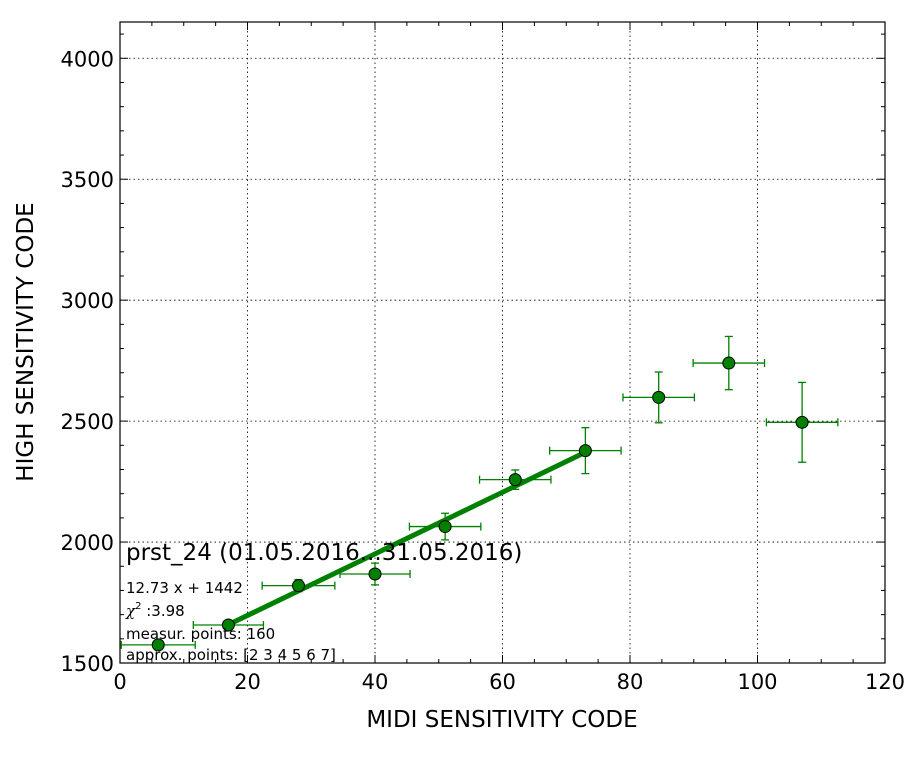 The height and width of the screenshot is (762, 912). What do you see at coordinates (757, 682) in the screenshot?
I see `x-tick-label: 100` at bounding box center [757, 682].